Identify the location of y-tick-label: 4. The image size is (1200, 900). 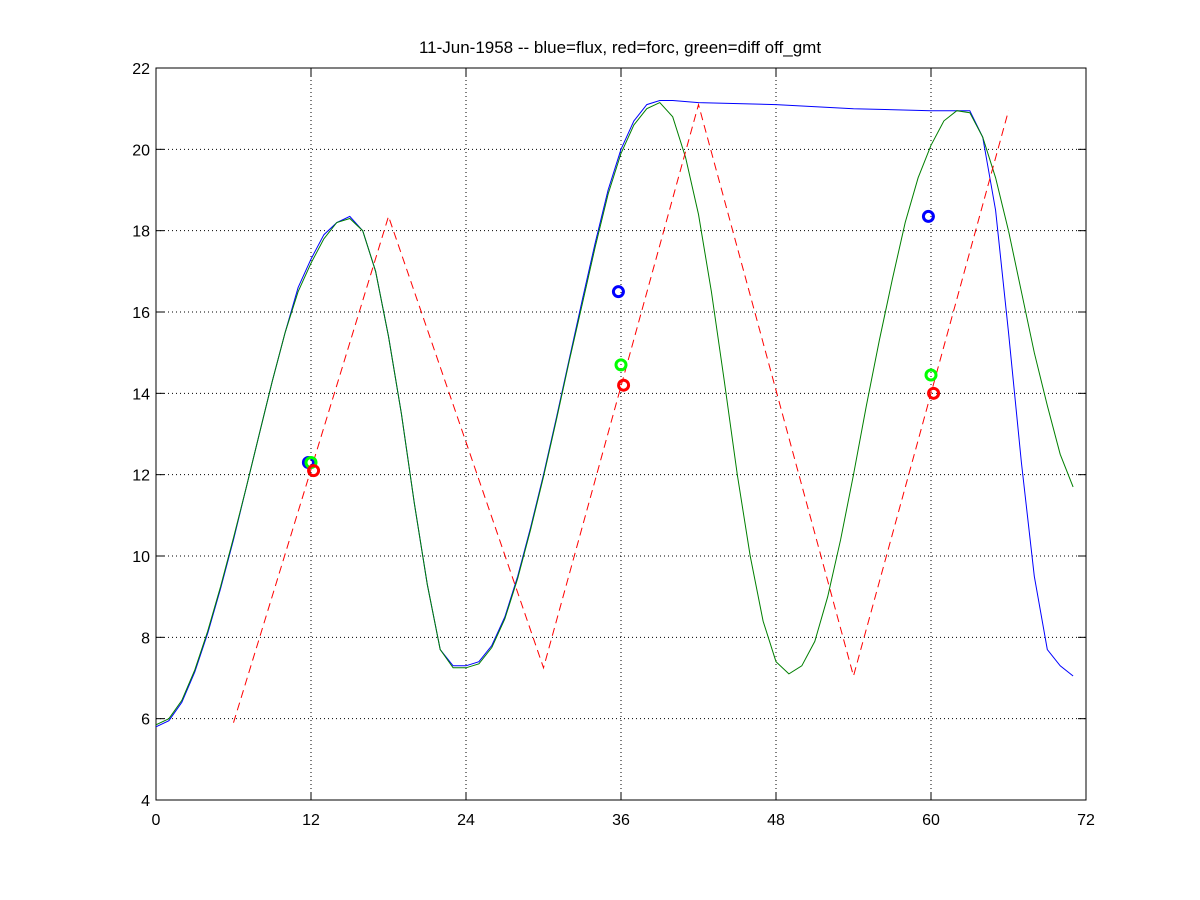
(145, 801).